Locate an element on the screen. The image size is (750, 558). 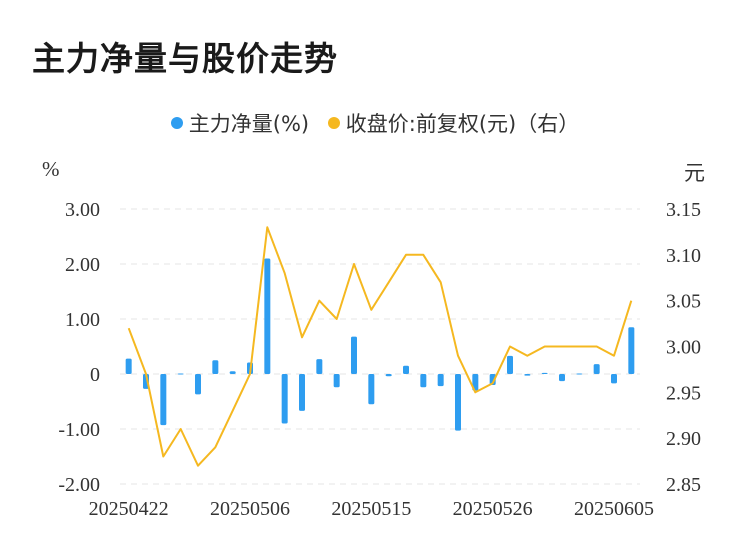
x-tick-label: 20250506 is located at coordinates (250, 509).